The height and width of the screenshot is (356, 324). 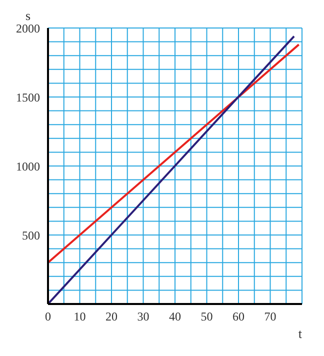 What do you see at coordinates (143, 317) in the screenshot?
I see `x-tick-label: 30` at bounding box center [143, 317].